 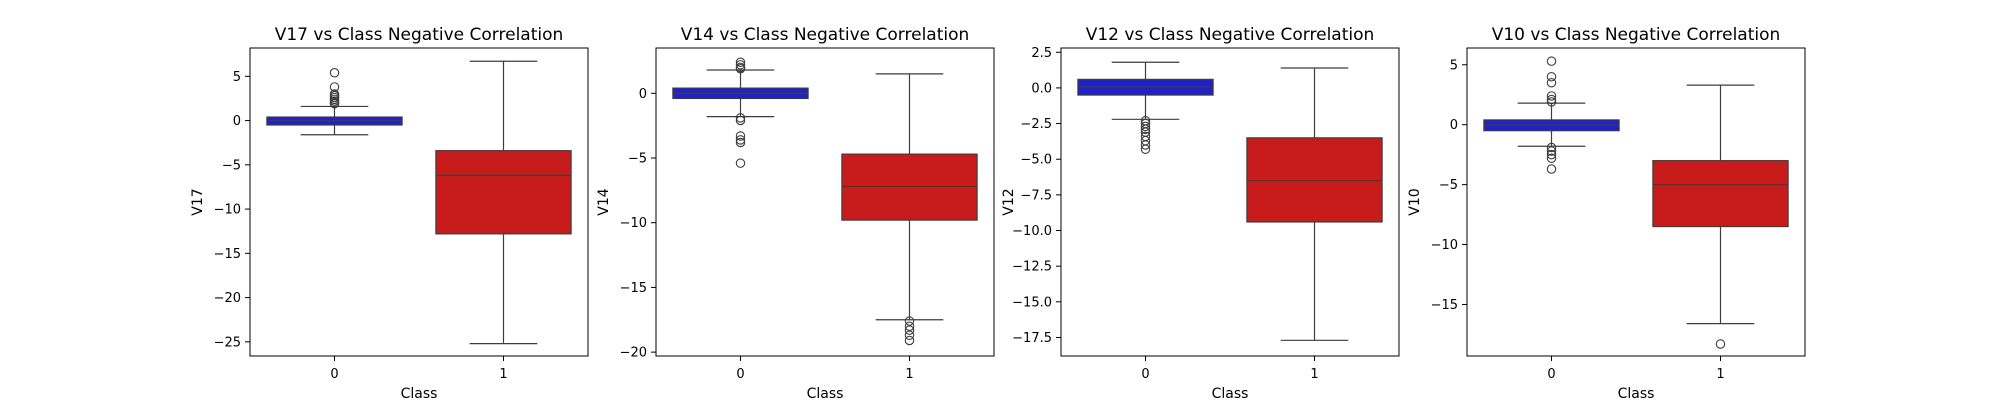 What do you see at coordinates (825, 35) in the screenshot?
I see `chart-title: V14 vs Class Negative Correlation` at bounding box center [825, 35].